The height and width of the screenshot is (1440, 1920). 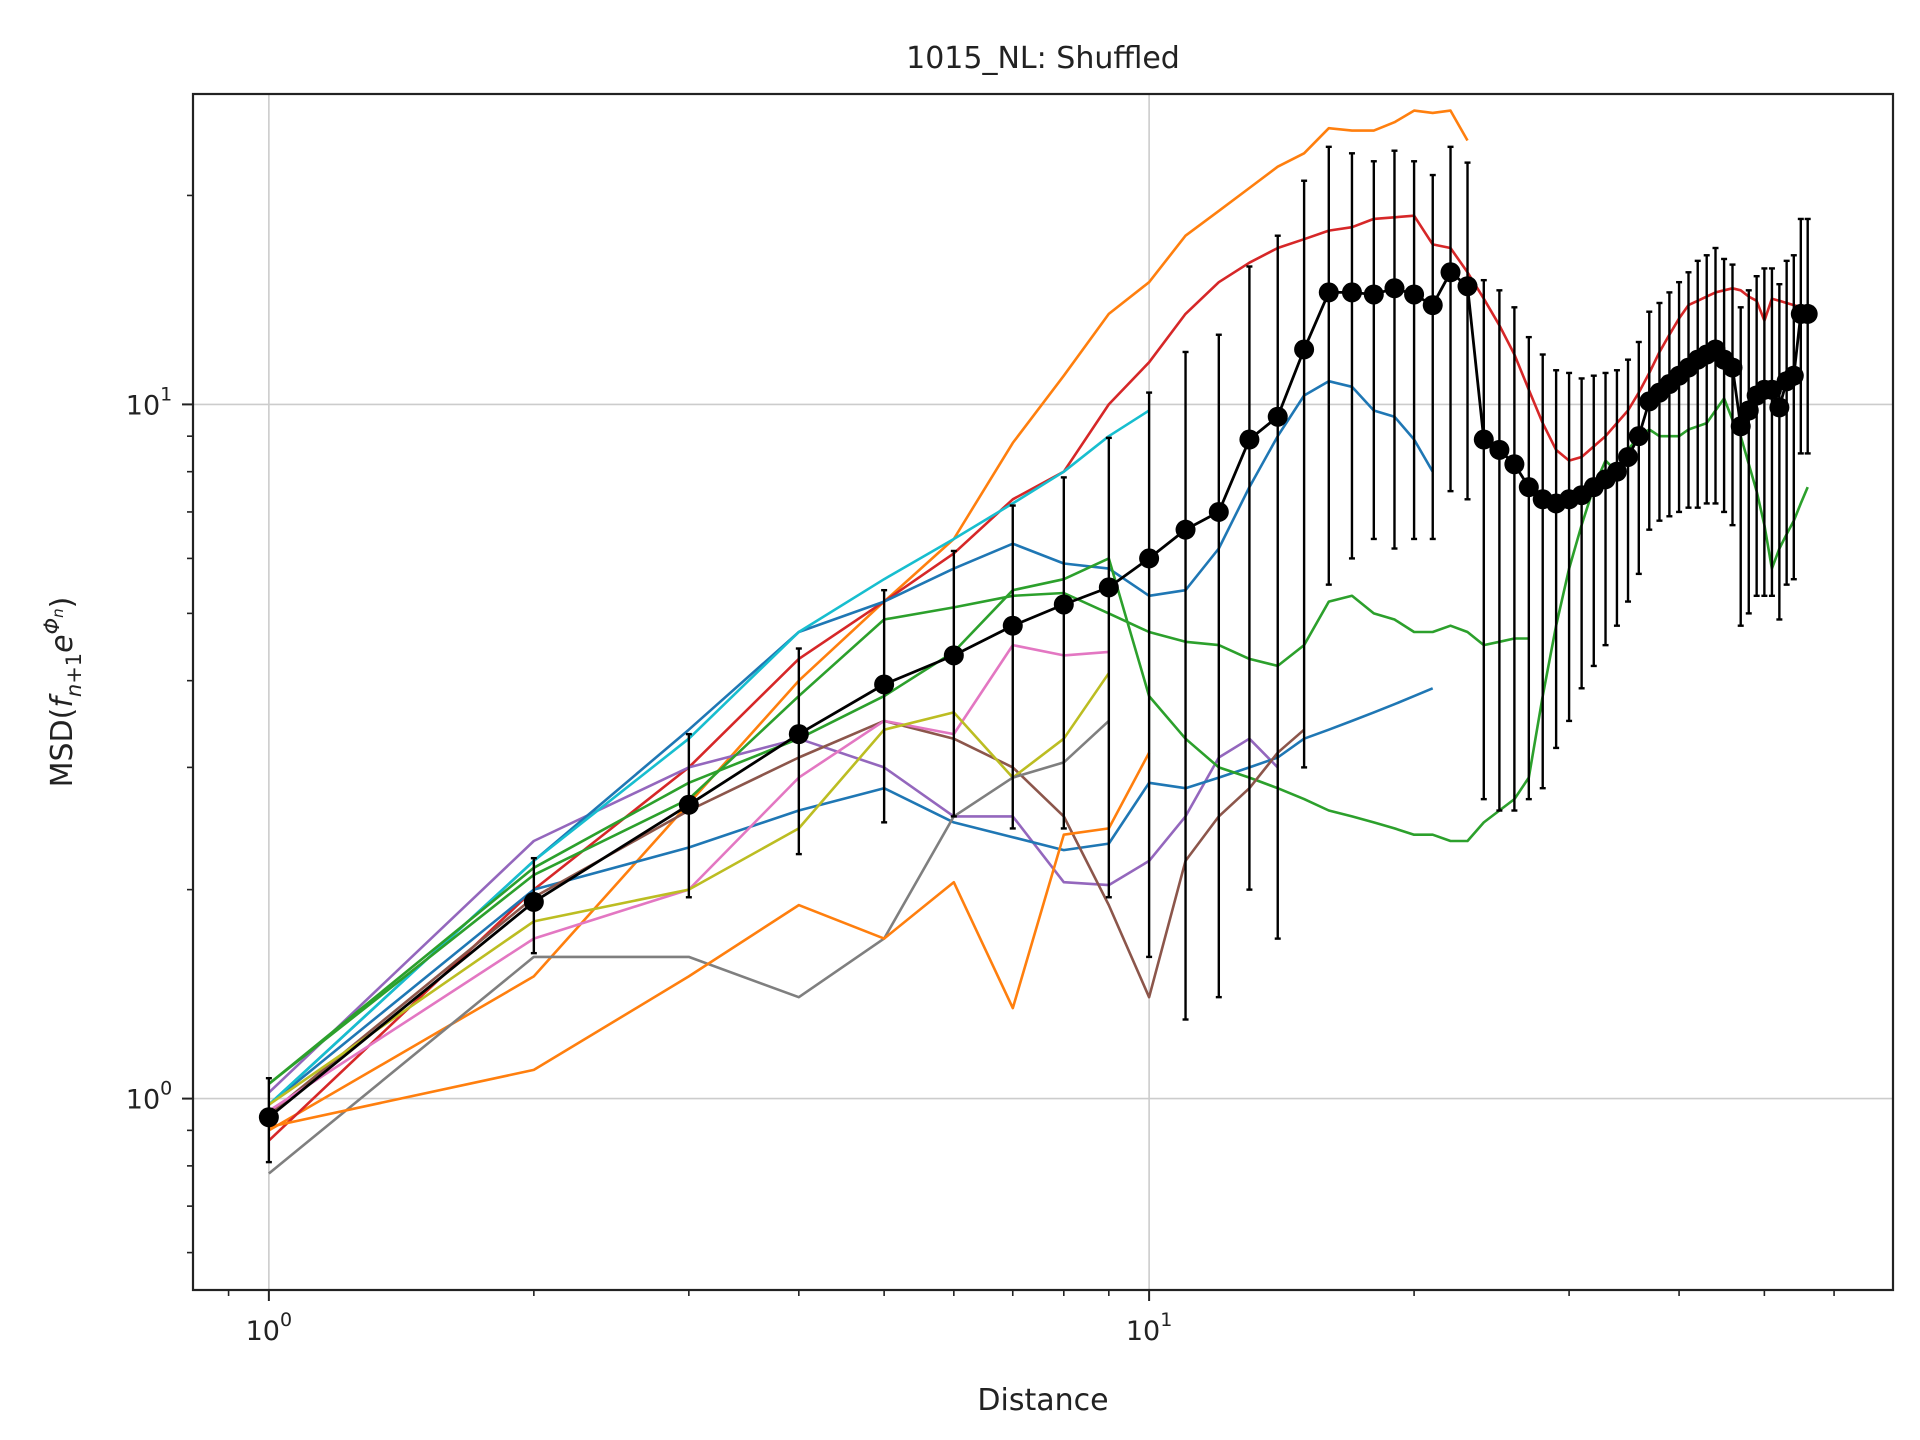 I want to click on y-tick-label: 10⁰, so click(x=149, y=1097).